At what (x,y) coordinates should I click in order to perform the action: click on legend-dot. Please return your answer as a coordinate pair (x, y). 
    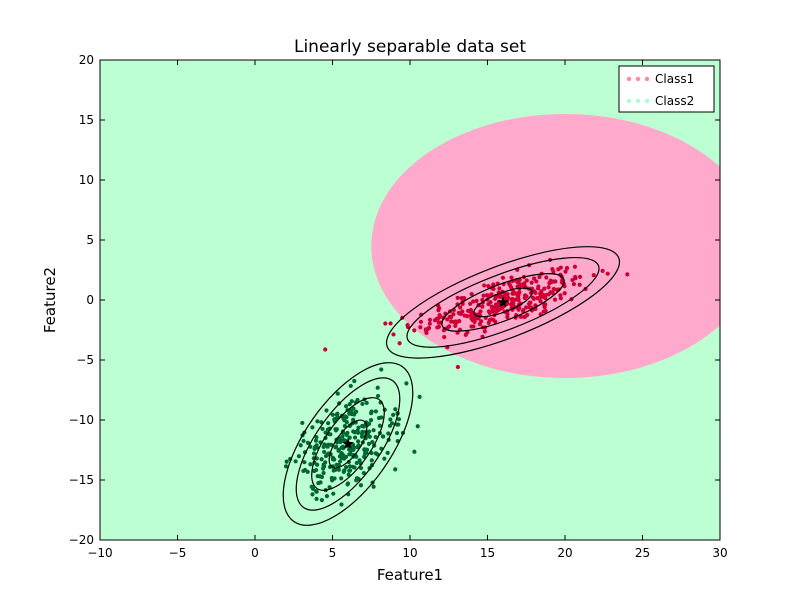
    Looking at the image, I should click on (638, 101).